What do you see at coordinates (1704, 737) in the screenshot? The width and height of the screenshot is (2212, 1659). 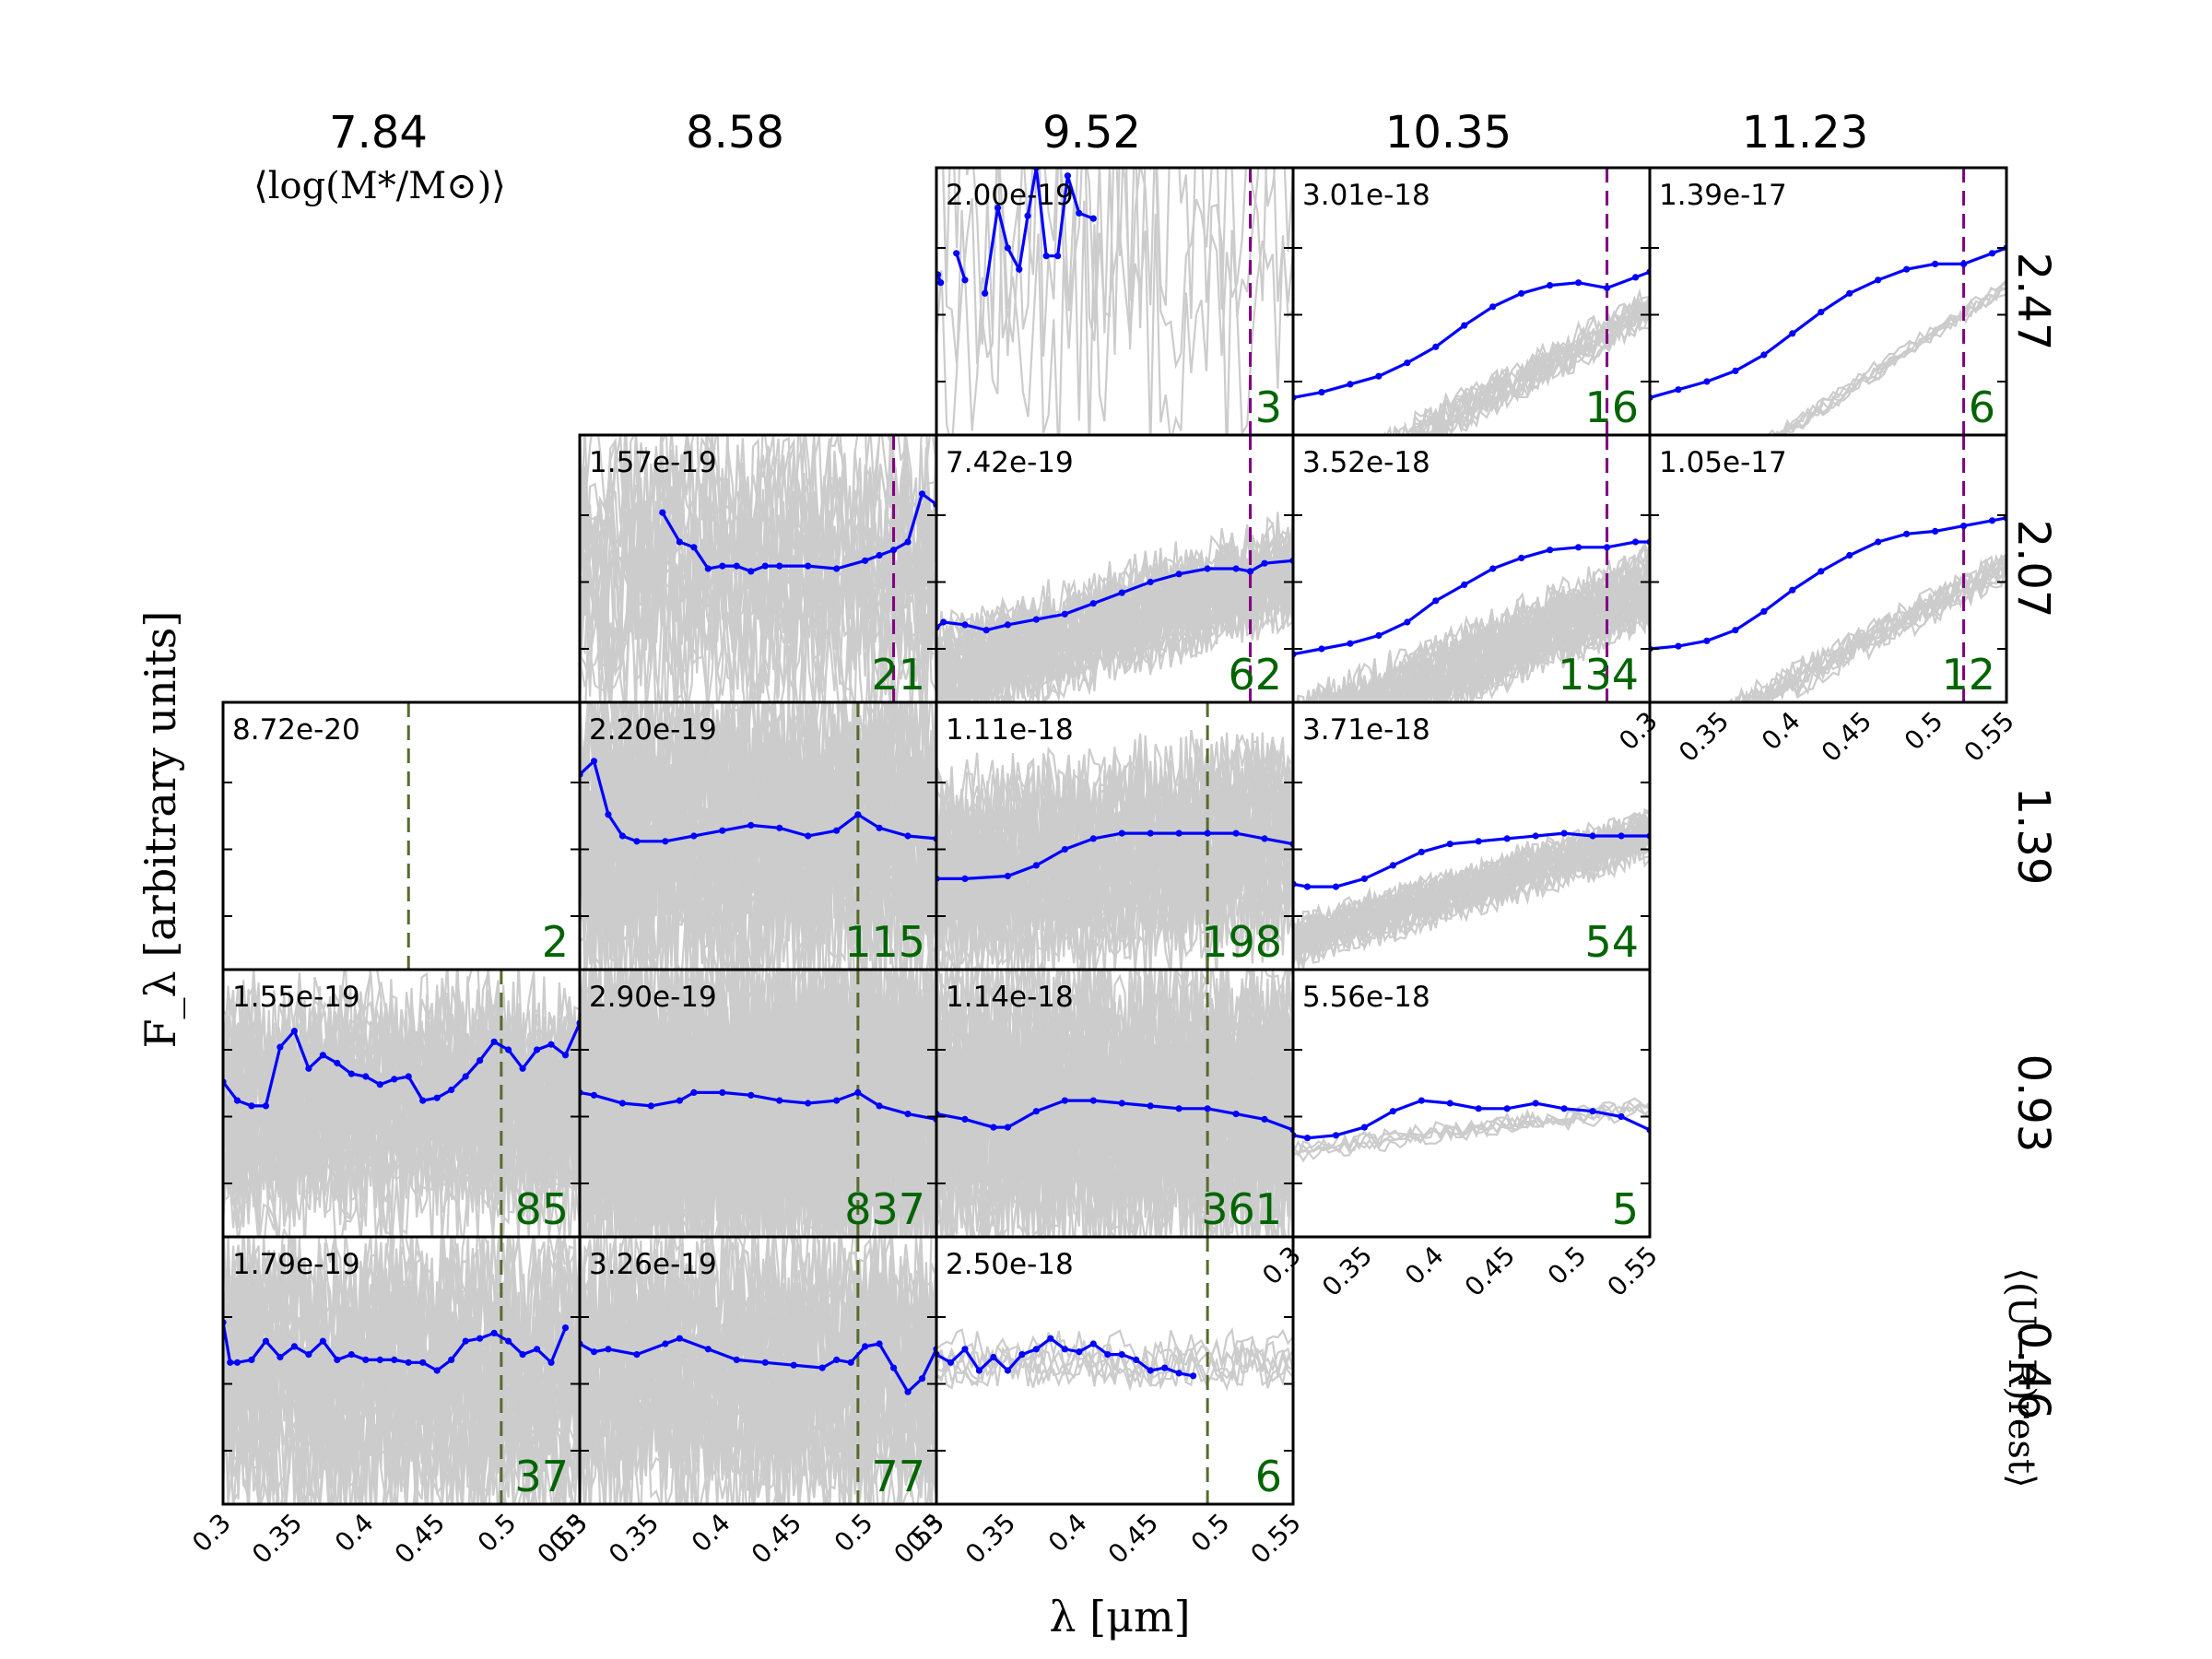 I see `x-tick-label: 0.35` at bounding box center [1704, 737].